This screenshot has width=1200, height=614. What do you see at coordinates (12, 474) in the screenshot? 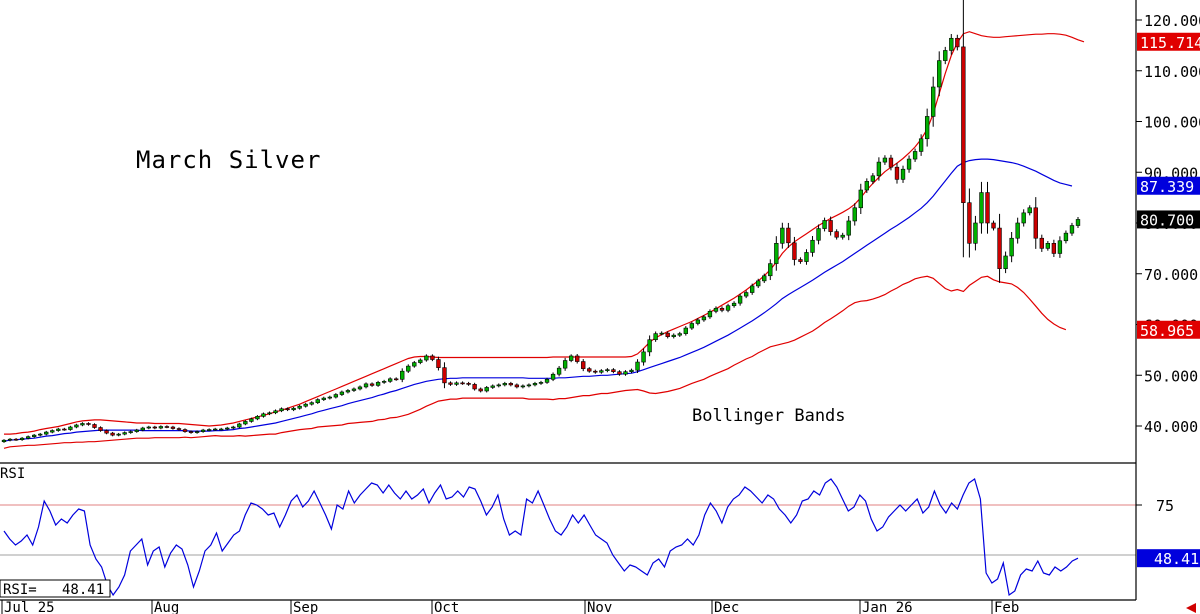
I see `rsi-panel-title: RSI` at bounding box center [12, 474].